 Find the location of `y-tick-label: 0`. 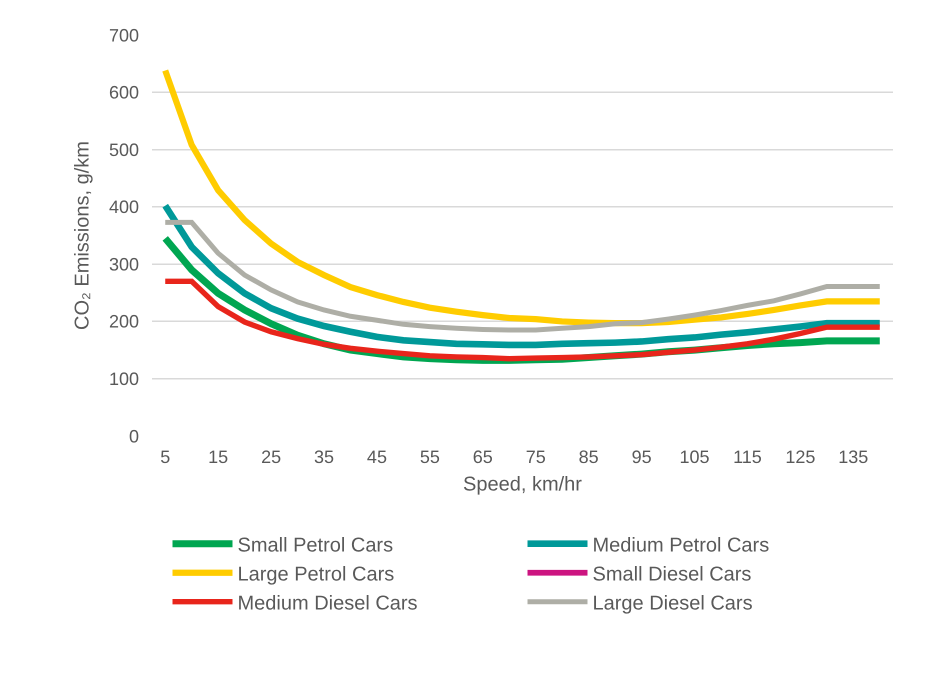

y-tick-label: 0 is located at coordinates (133, 436).